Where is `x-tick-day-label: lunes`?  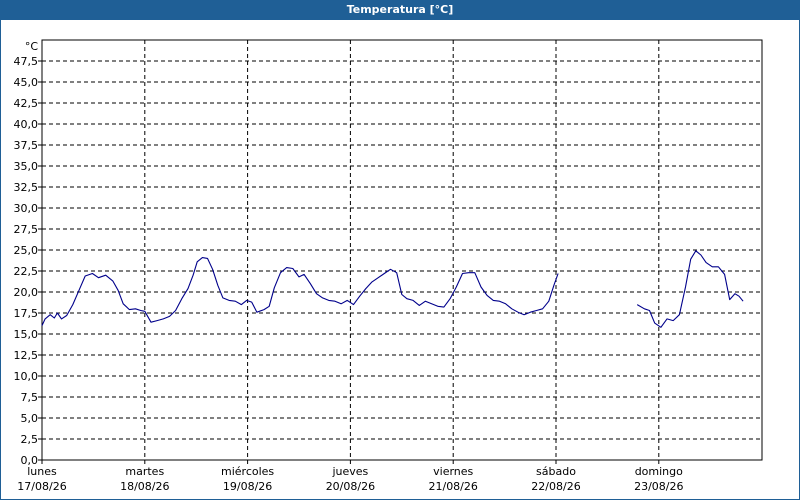
x-tick-day-label: lunes is located at coordinates (42, 471).